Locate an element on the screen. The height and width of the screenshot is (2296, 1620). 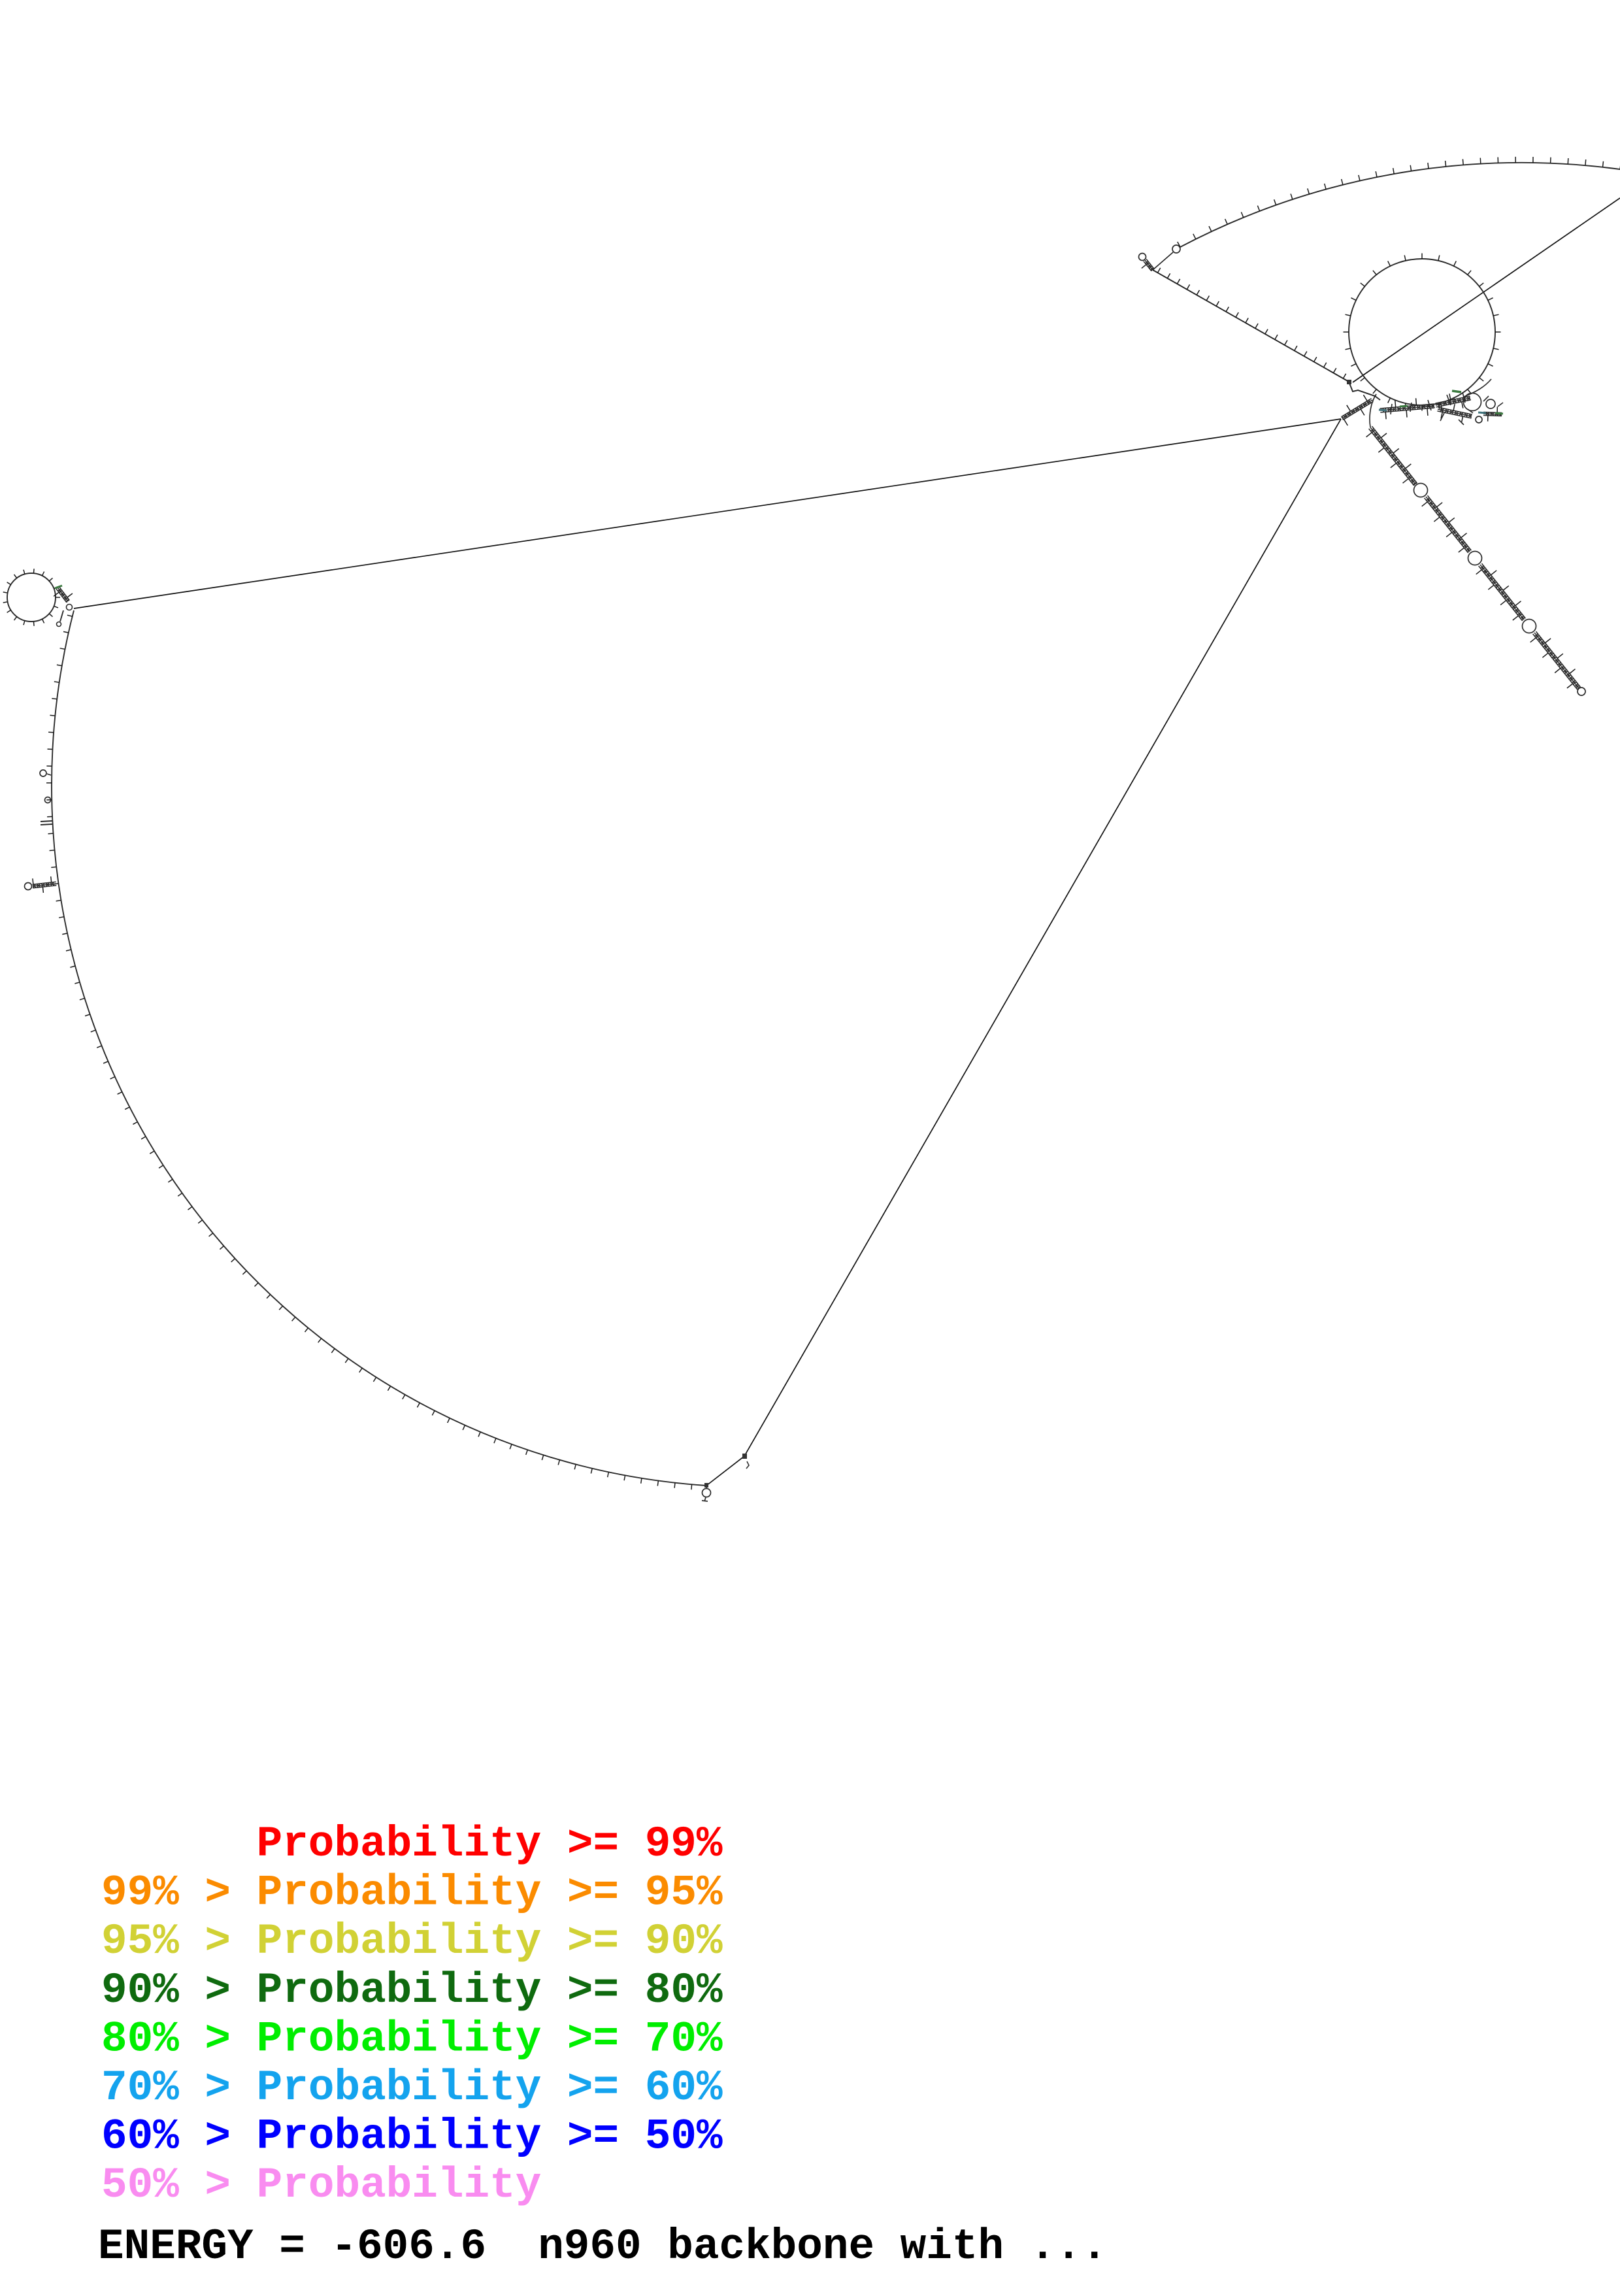
svg-text: 50% > Probability is located at coordinates (321, 2185).